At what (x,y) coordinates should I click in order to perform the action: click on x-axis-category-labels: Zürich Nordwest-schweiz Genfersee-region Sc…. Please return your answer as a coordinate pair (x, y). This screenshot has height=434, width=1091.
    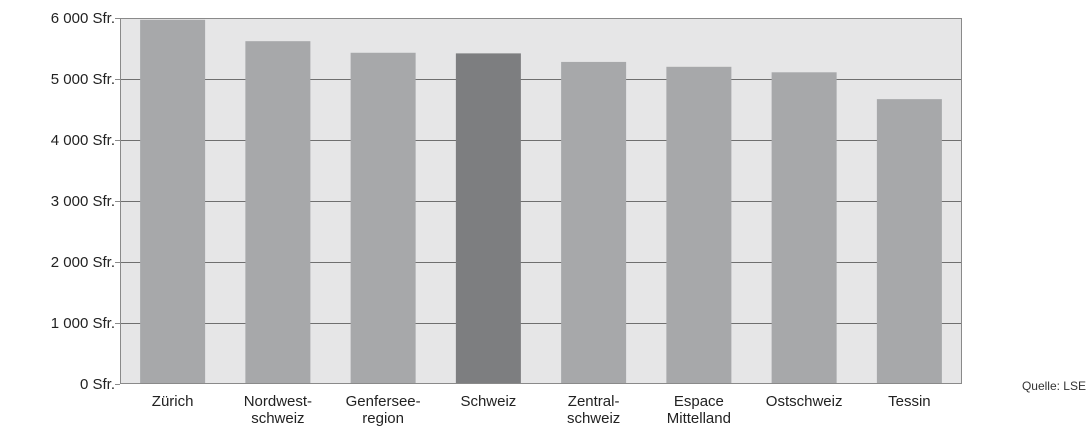
    Looking at the image, I should click on (541, 410).